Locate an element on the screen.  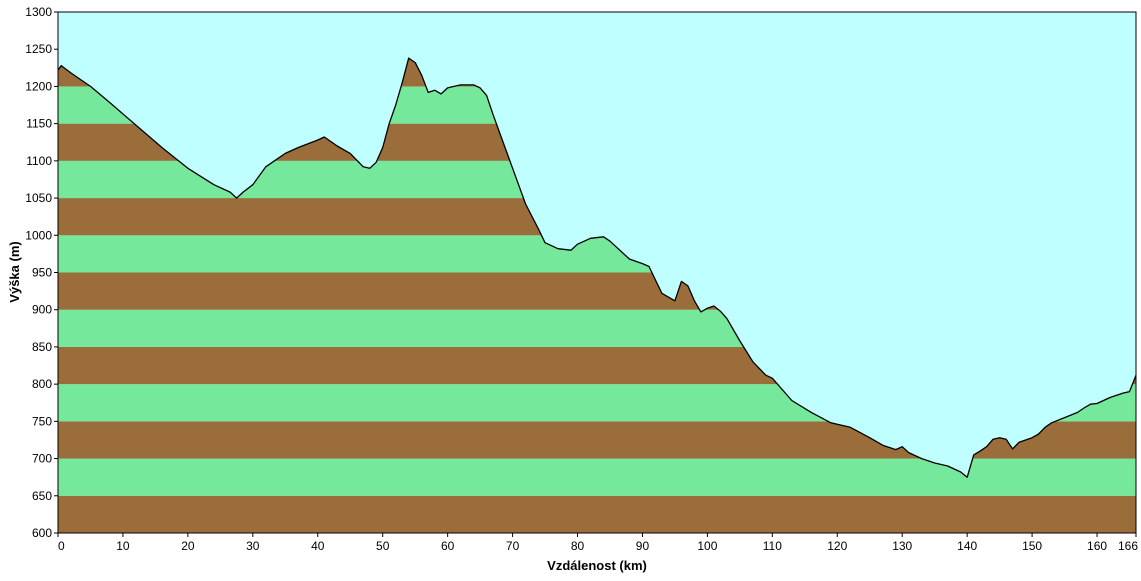
y-tick-label: 1050 is located at coordinates (38, 198).